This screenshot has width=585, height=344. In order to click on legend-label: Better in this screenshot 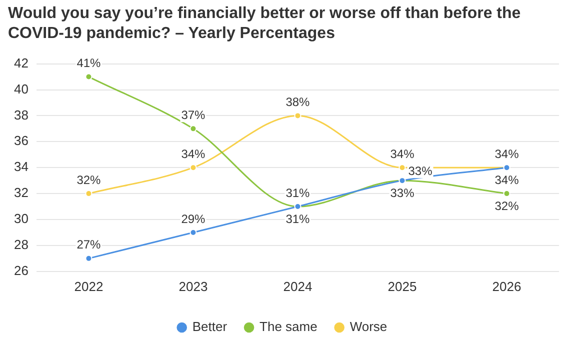, I will do `click(210, 326)`.